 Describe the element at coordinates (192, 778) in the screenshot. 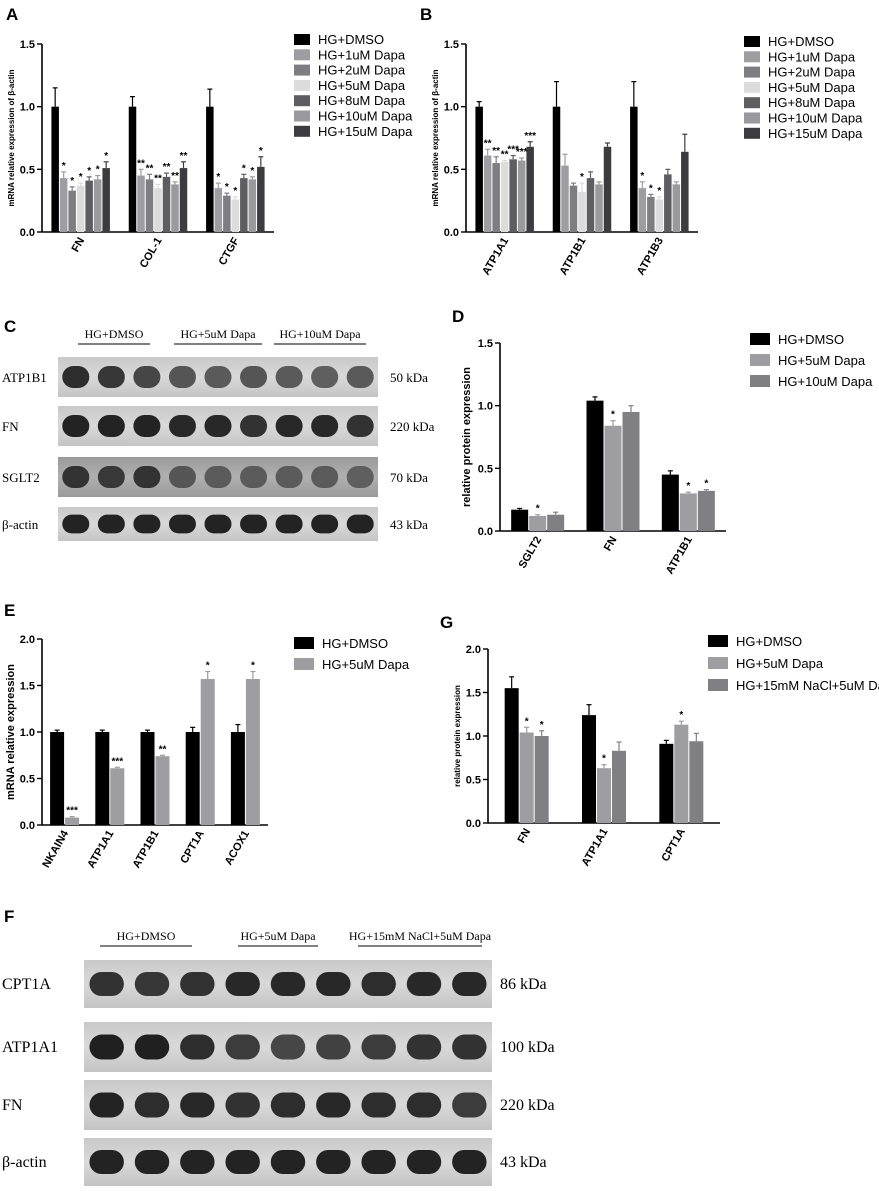

I see `bar-cpt1a-s0` at that location.